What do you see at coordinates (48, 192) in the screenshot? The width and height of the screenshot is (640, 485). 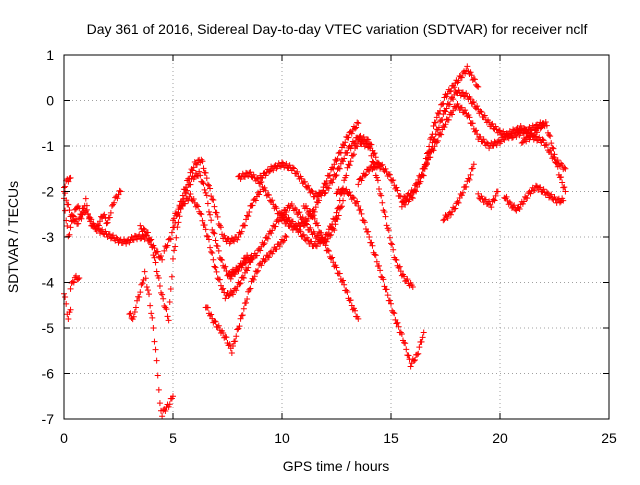 I see `y-tick-label: -2` at bounding box center [48, 192].